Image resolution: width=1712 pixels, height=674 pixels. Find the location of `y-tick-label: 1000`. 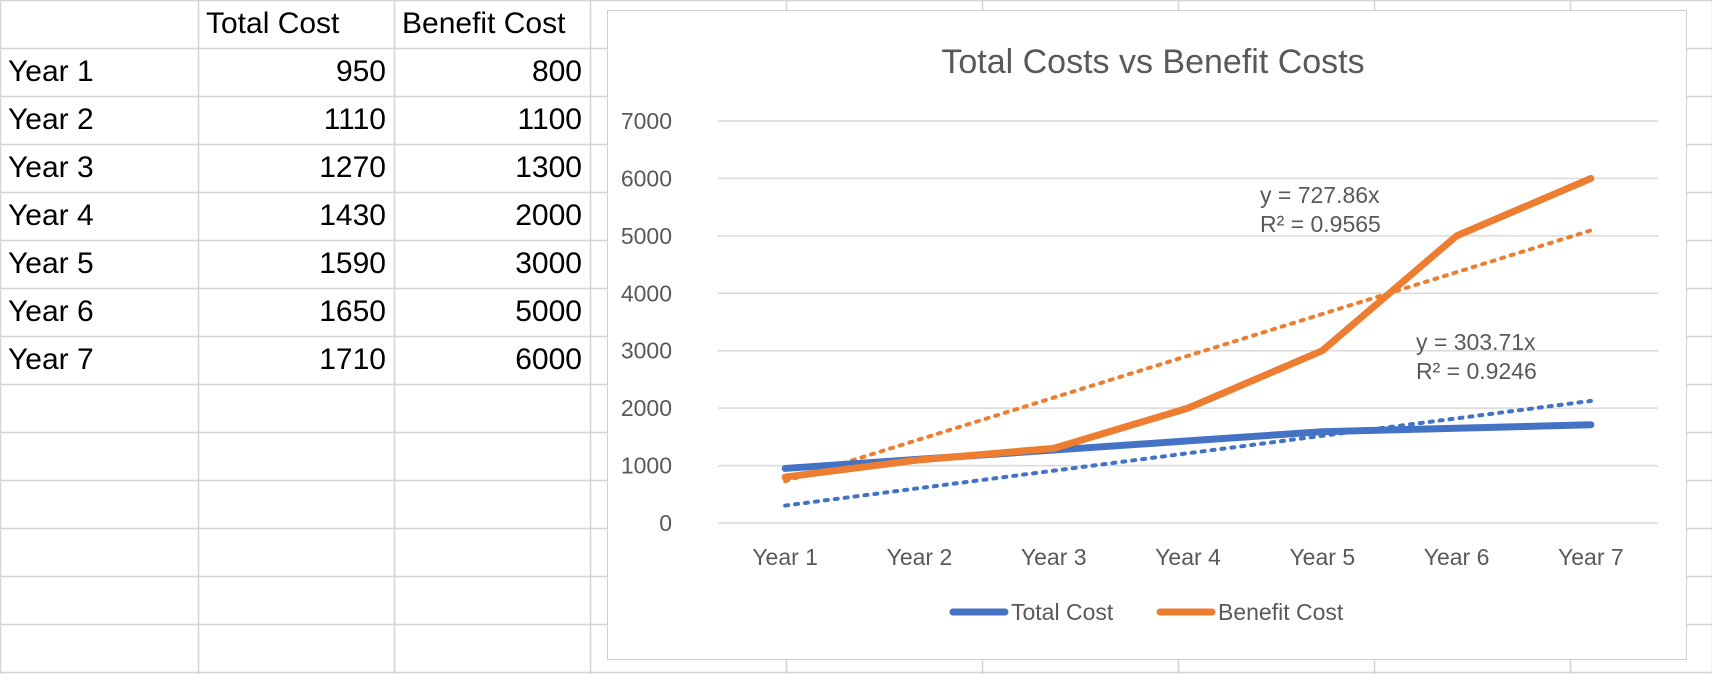

y-tick-label: 1000 is located at coordinates (646, 466).